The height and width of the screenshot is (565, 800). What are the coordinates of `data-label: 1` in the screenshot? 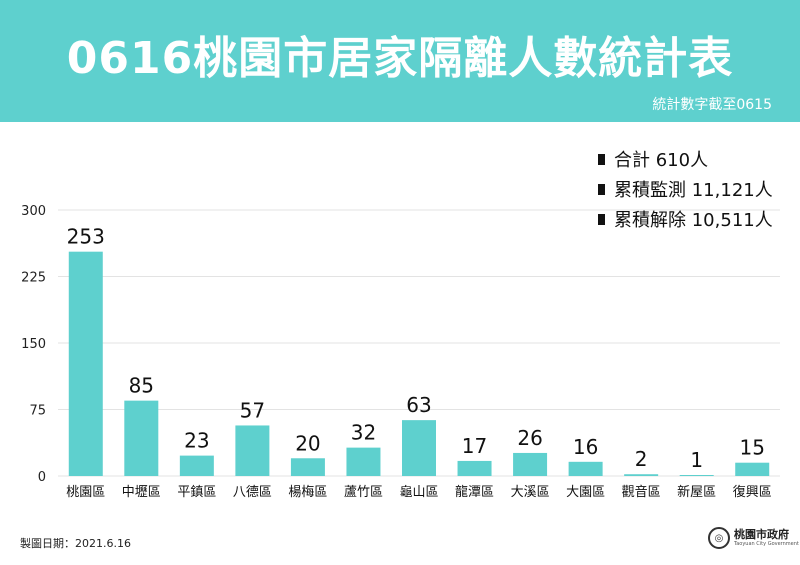 It's located at (696, 460).